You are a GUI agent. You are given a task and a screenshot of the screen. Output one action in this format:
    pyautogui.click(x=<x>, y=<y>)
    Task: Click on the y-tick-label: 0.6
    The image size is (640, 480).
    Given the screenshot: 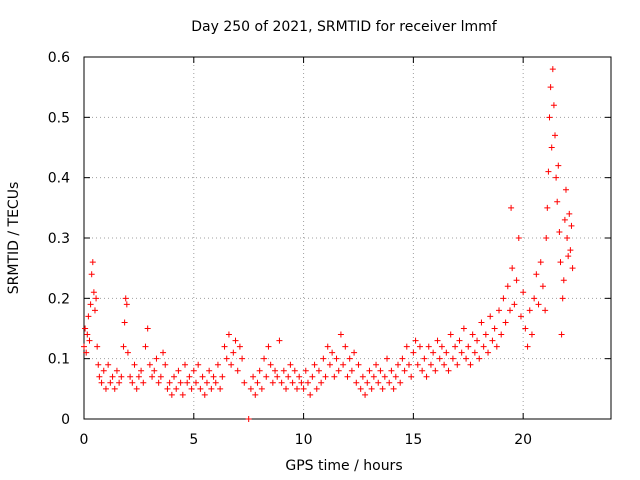 What is the action you would take?
    pyautogui.click(x=59, y=58)
    